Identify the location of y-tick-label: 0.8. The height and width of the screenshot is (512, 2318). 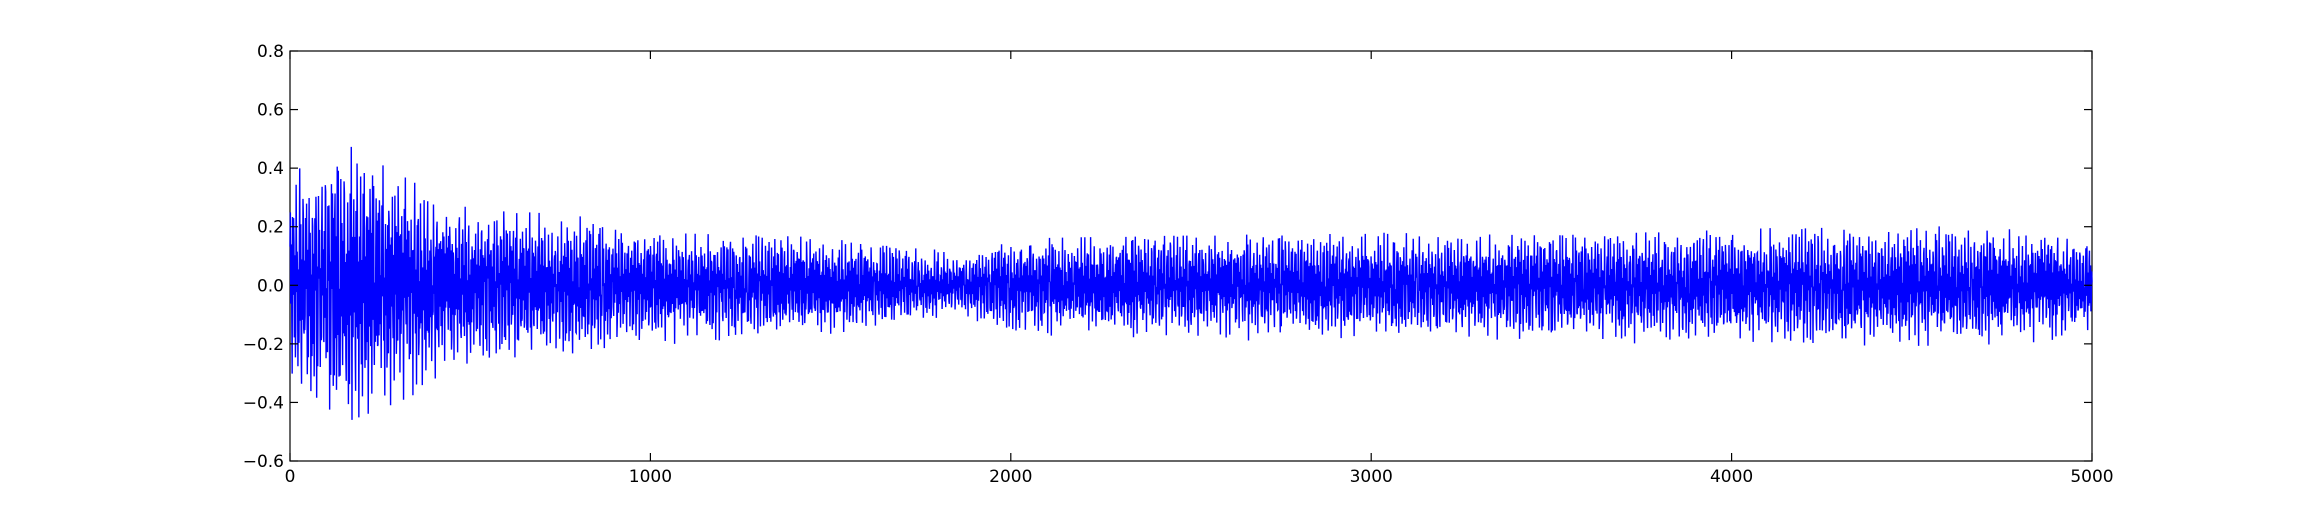
(270, 52).